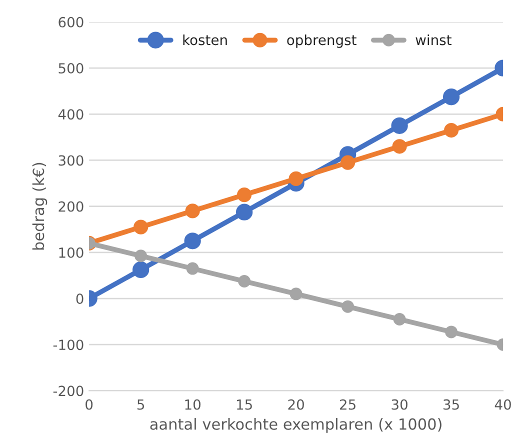 The height and width of the screenshot is (439, 524). Describe the element at coordinates (71, 114) in the screenshot. I see `y-tick-label: 400` at that location.